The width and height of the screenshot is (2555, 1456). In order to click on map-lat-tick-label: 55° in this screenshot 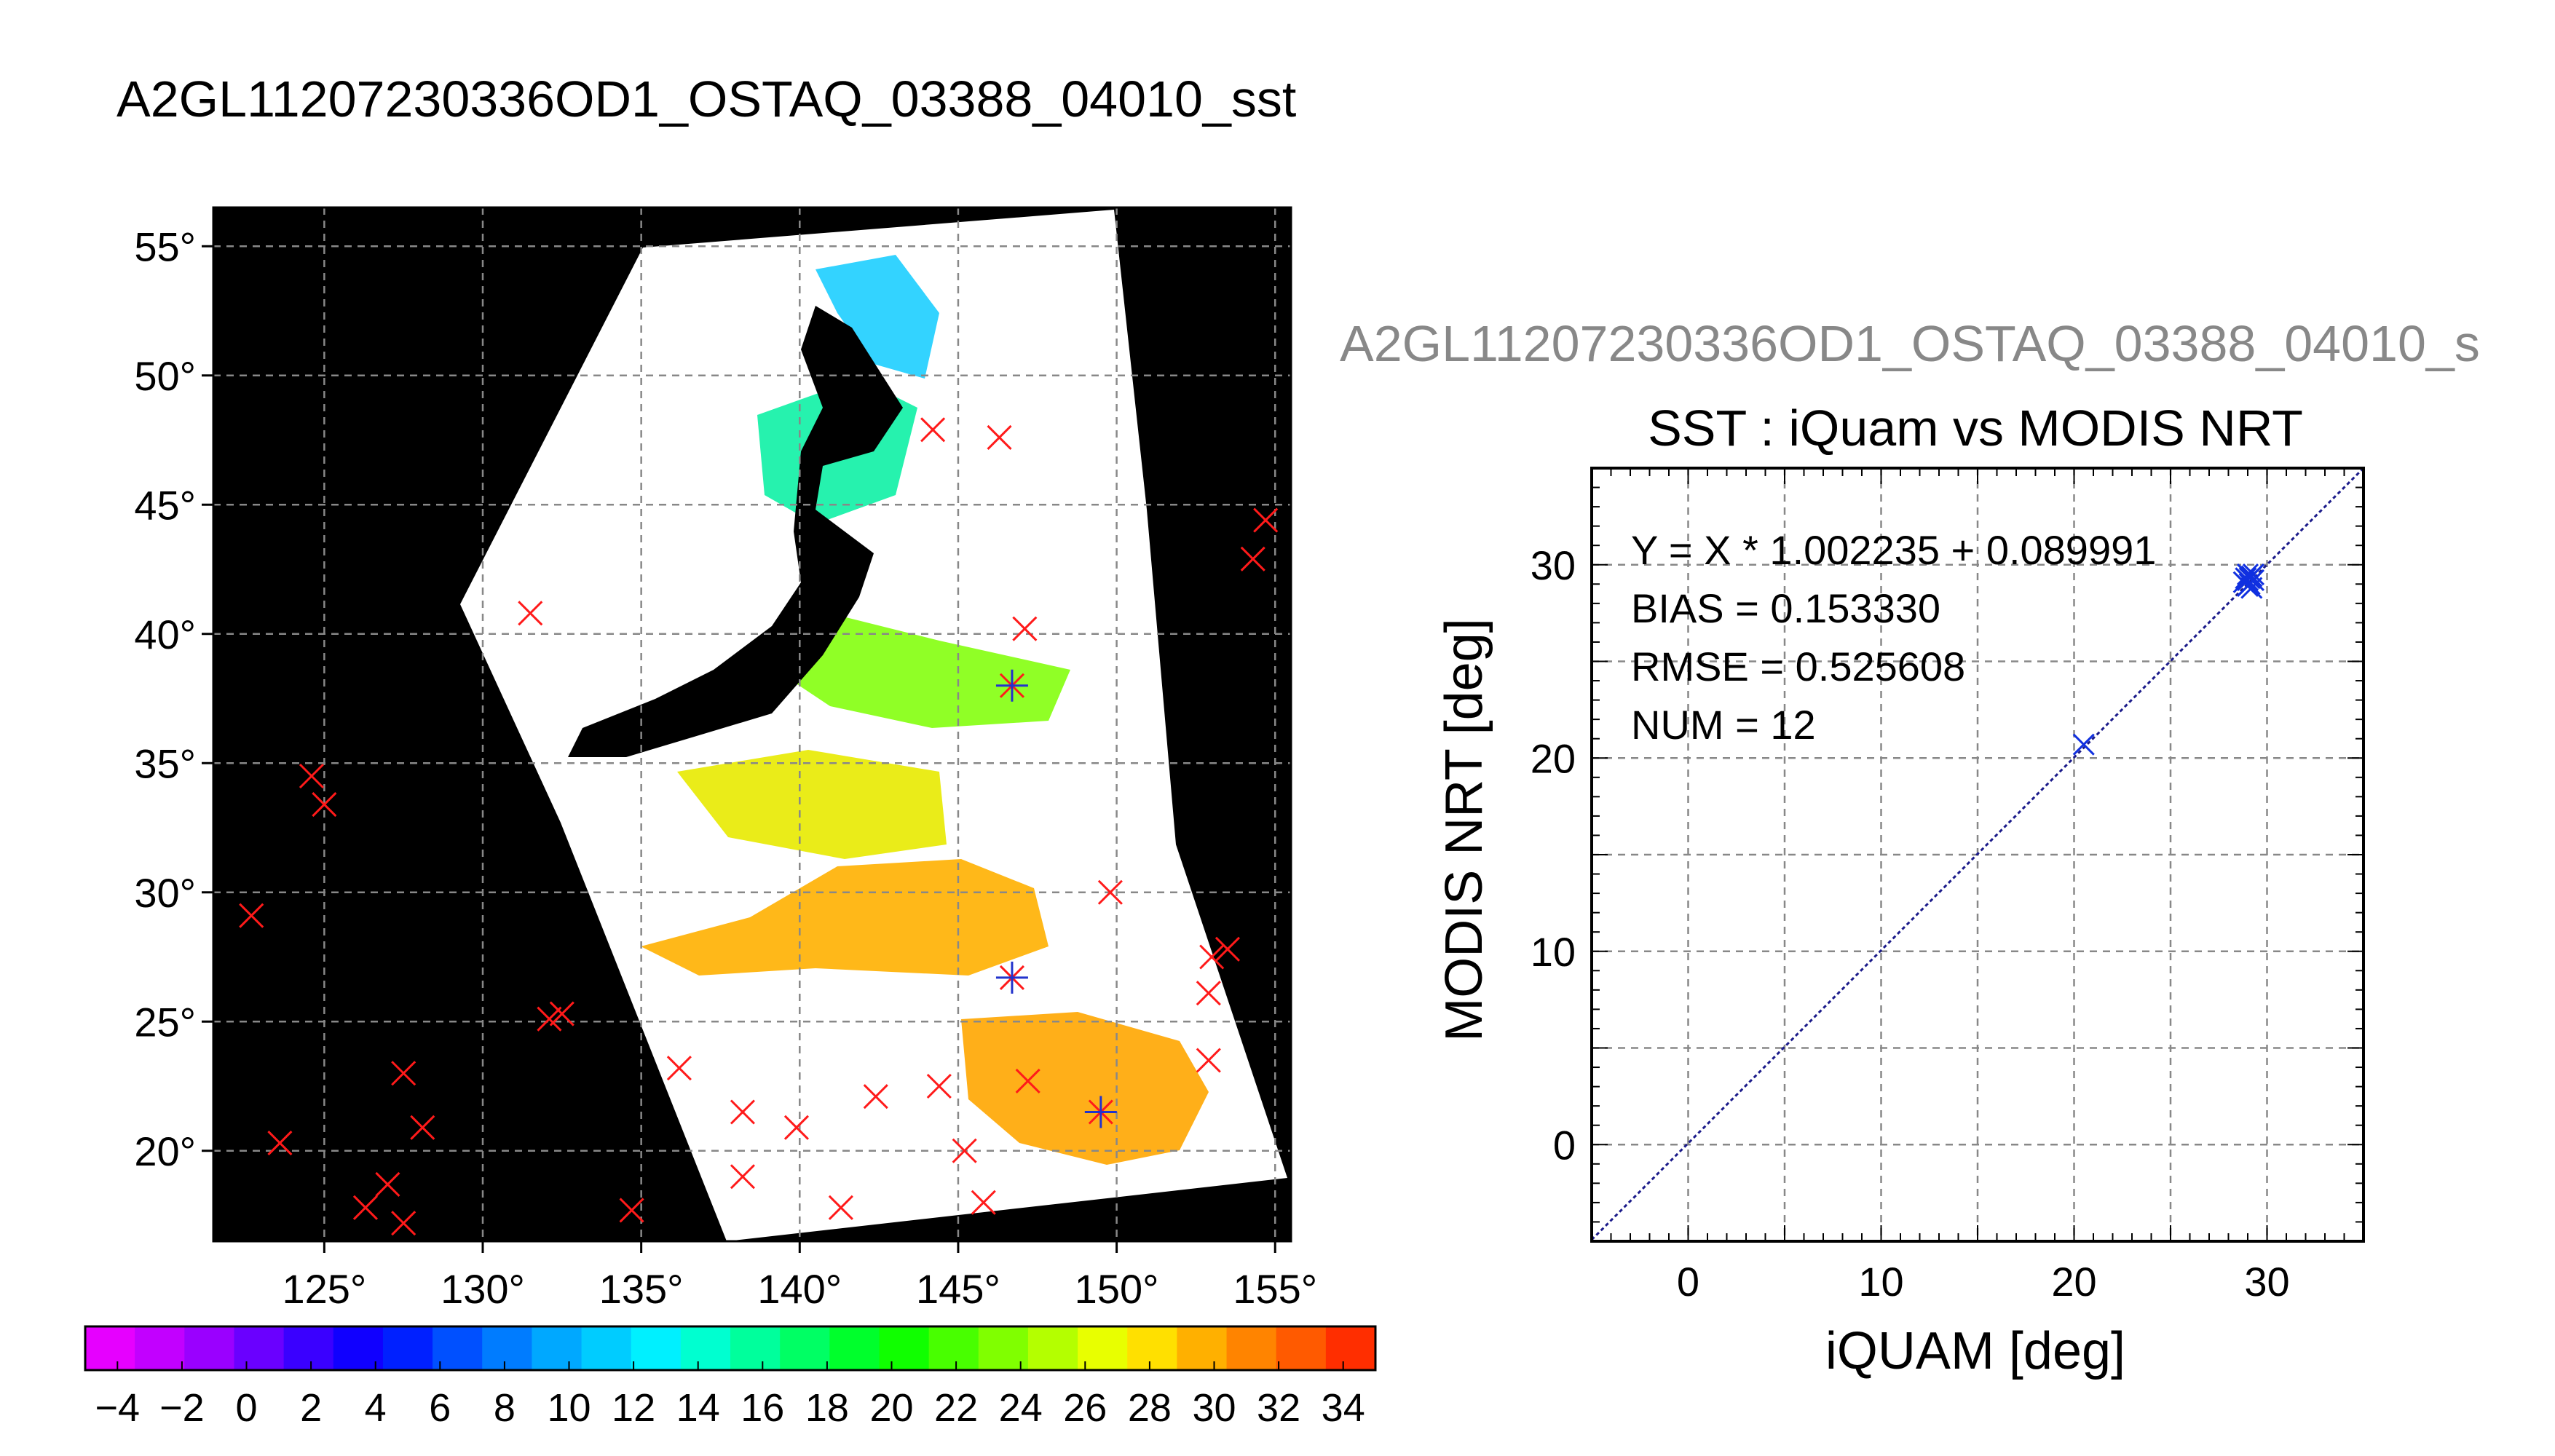, I will do `click(165, 246)`.